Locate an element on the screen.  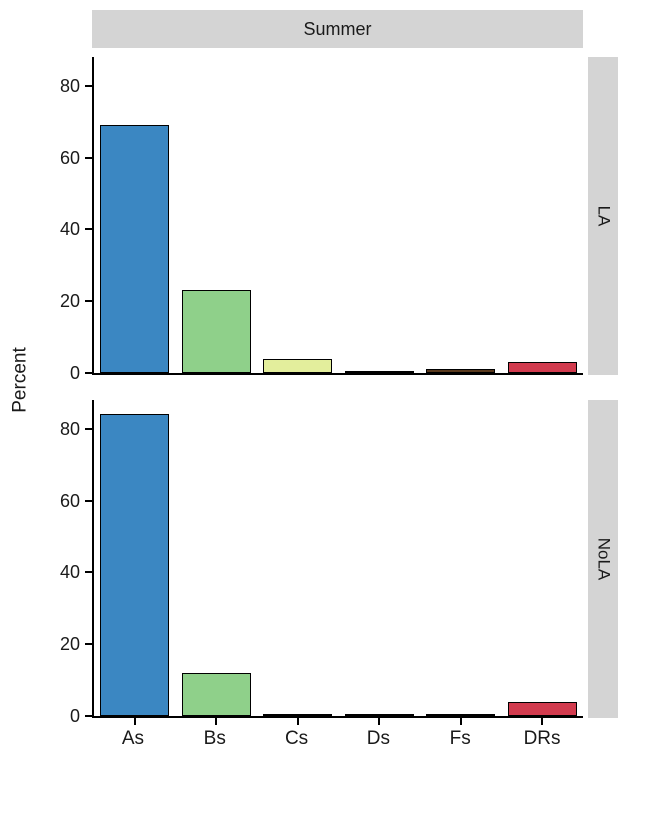
facet-strip-right-la: LA is located at coordinates (603, 216).